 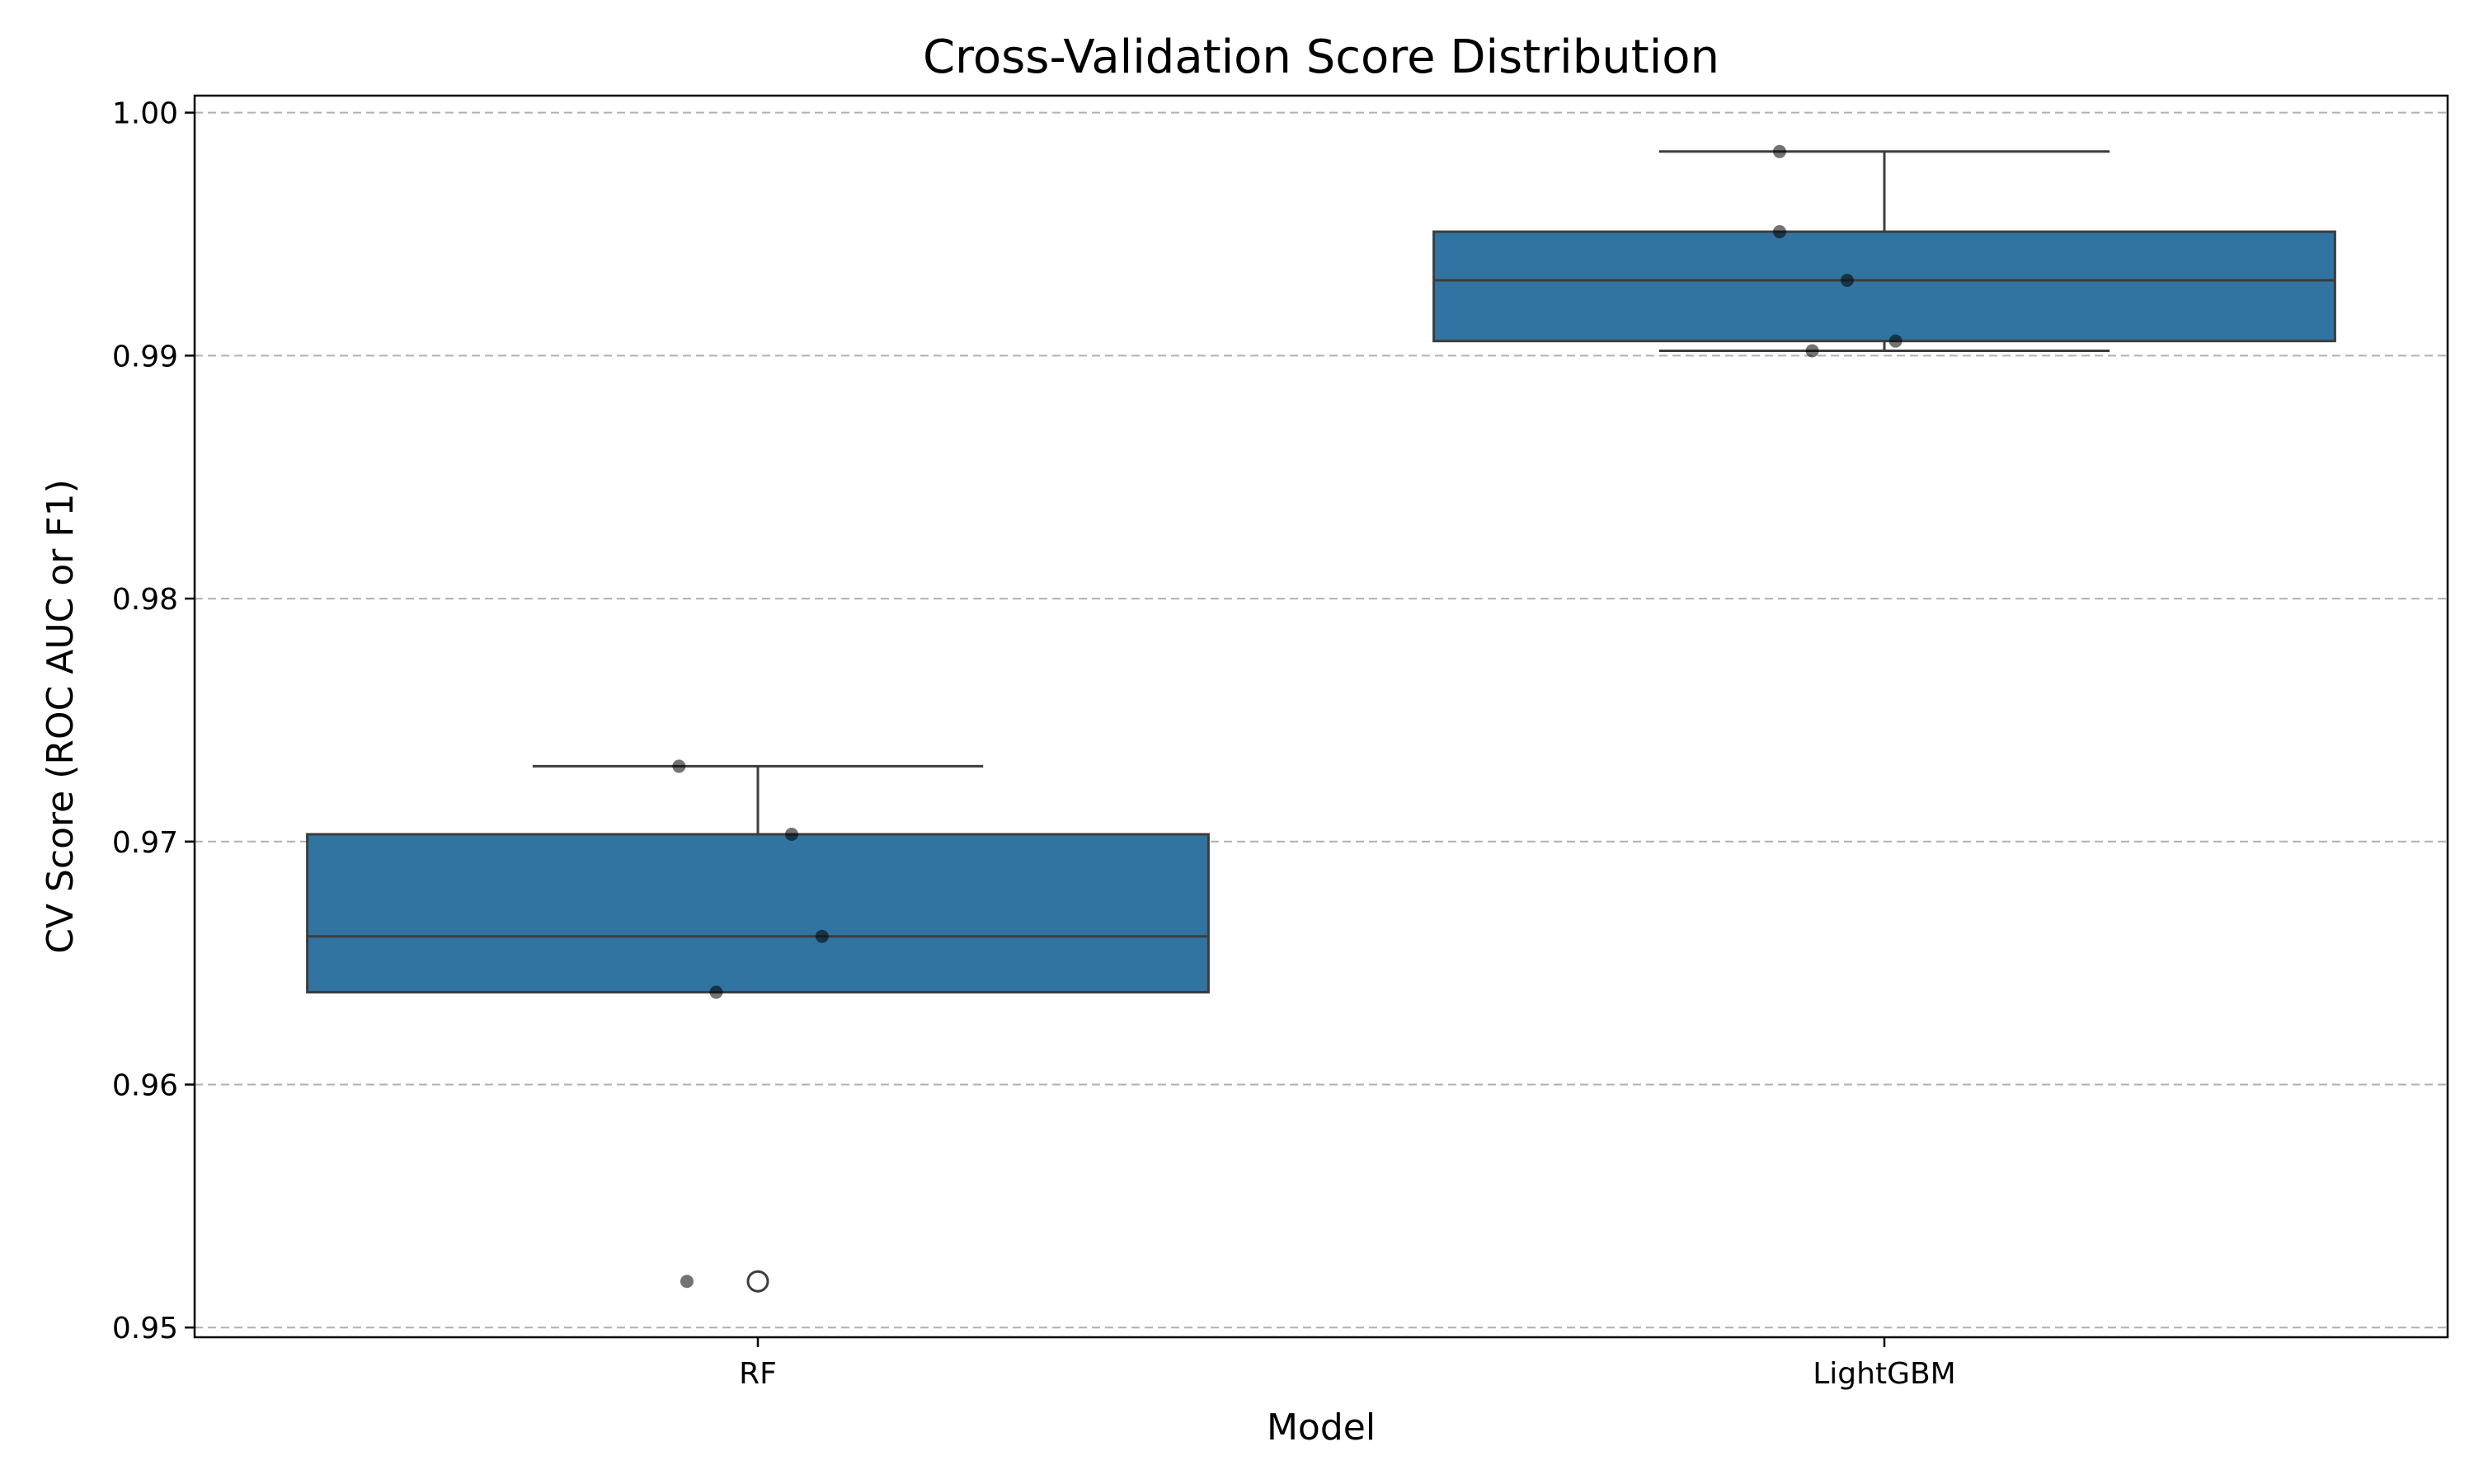 I want to click on y-tick-label: 1.00, so click(x=145, y=114).